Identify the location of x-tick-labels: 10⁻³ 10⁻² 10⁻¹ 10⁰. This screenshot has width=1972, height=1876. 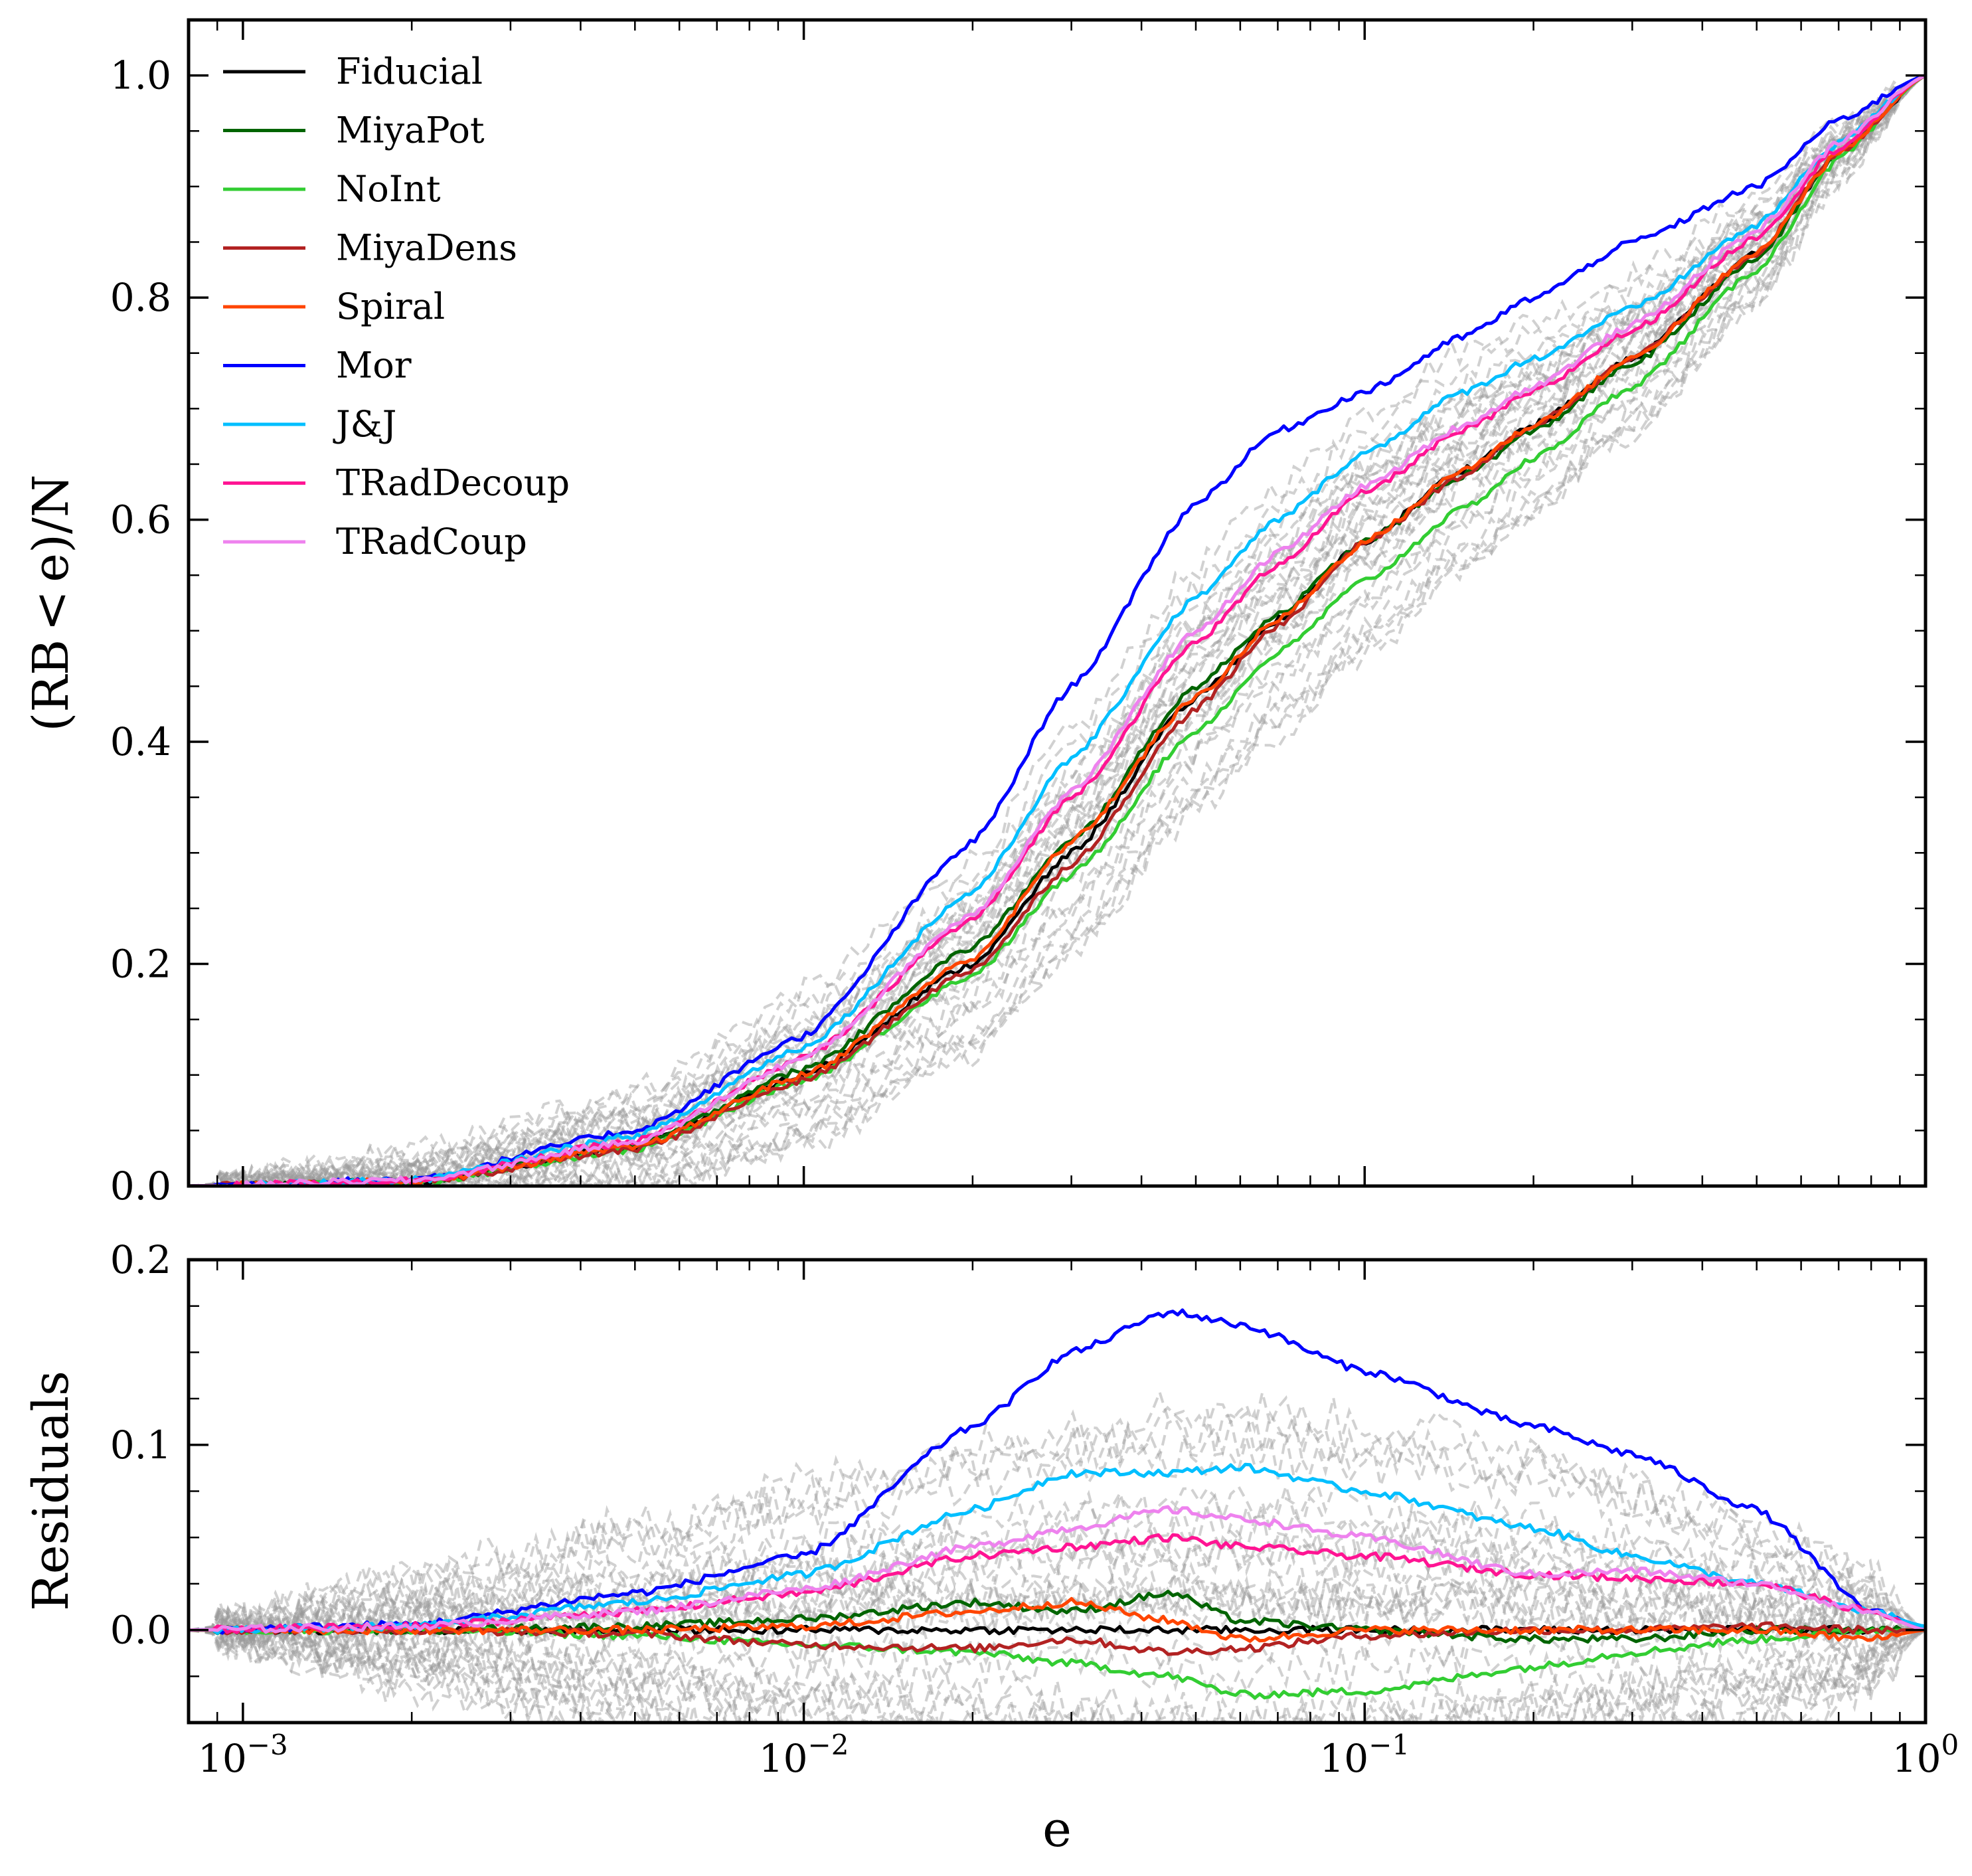
(1078, 1755).